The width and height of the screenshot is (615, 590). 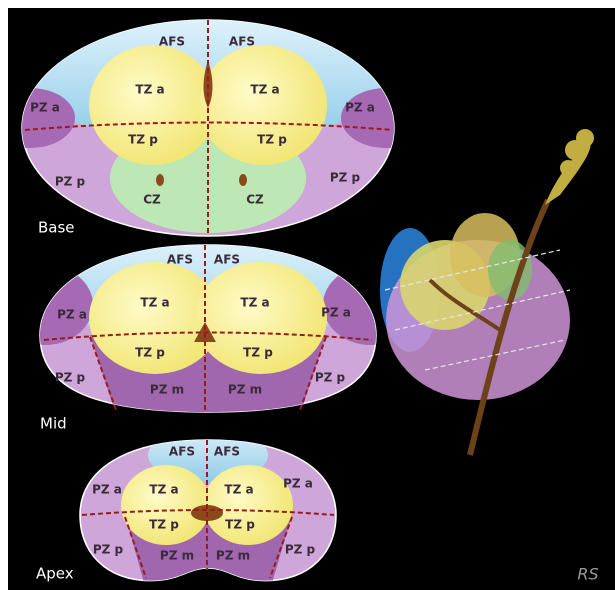 I want to click on signature: RS, so click(x=587, y=574).